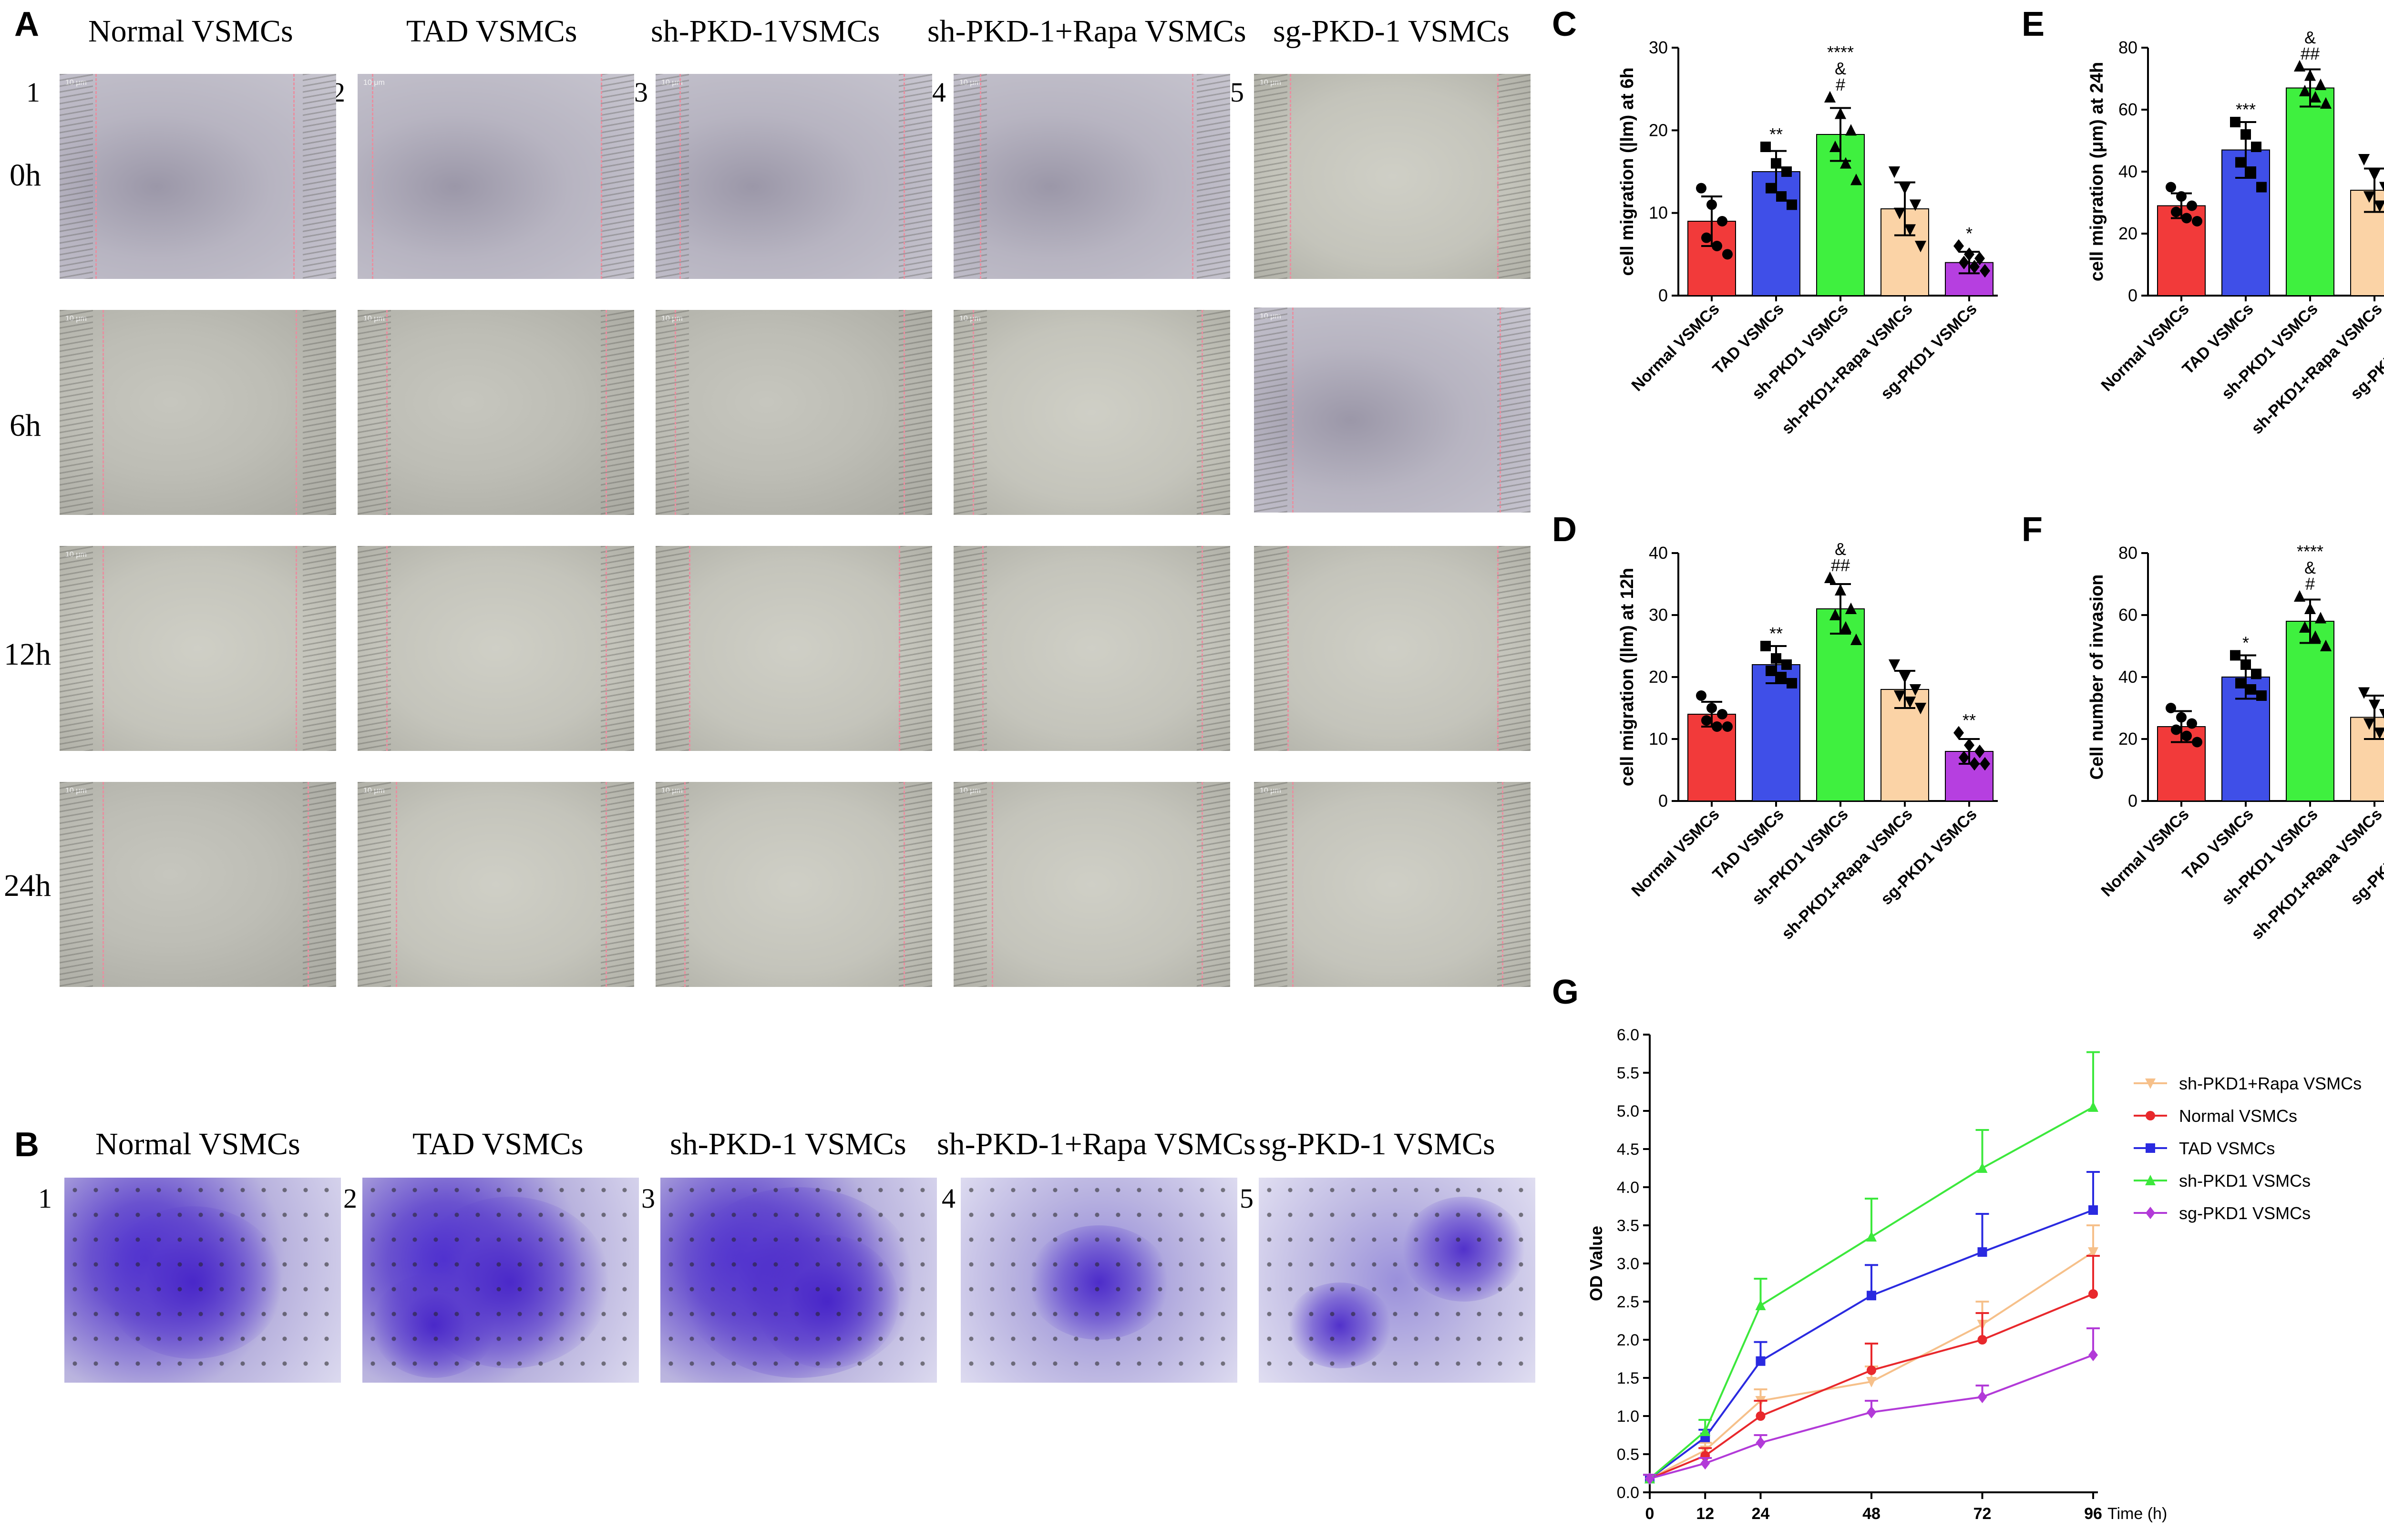 Image resolution: width=2384 pixels, height=1540 pixels. What do you see at coordinates (1092, 176) in the screenshot?
I see `scratch-image-0h-rapa: 10 μm` at bounding box center [1092, 176].